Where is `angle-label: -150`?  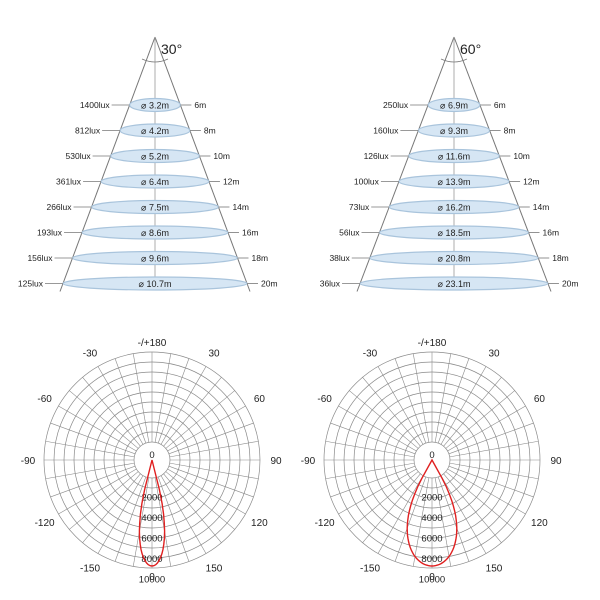
angle-label: -150 is located at coordinates (90, 568).